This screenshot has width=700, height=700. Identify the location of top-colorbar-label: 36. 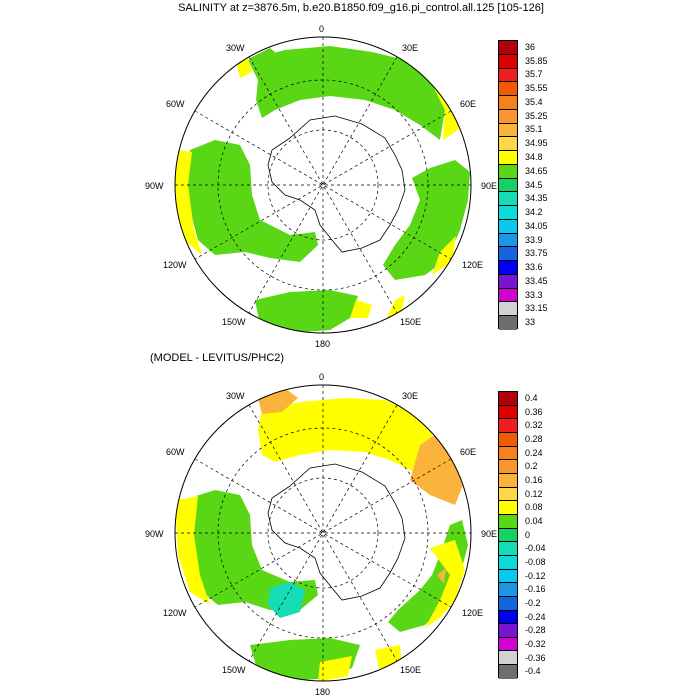
(530, 46).